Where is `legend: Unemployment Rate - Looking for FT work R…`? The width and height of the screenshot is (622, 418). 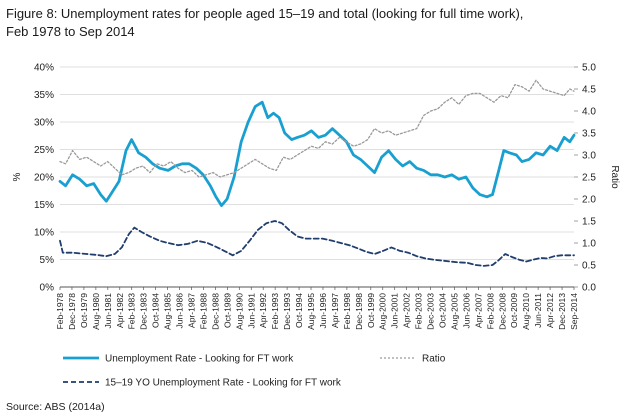 legend: Unemployment Rate - Looking for FT work R… is located at coordinates (254, 371).